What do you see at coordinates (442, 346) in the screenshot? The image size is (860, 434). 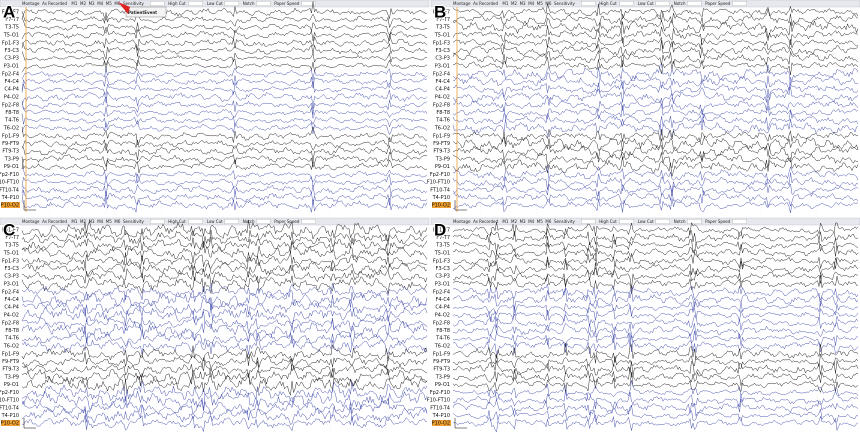 I see `channel-label: T6-O2` at bounding box center [442, 346].